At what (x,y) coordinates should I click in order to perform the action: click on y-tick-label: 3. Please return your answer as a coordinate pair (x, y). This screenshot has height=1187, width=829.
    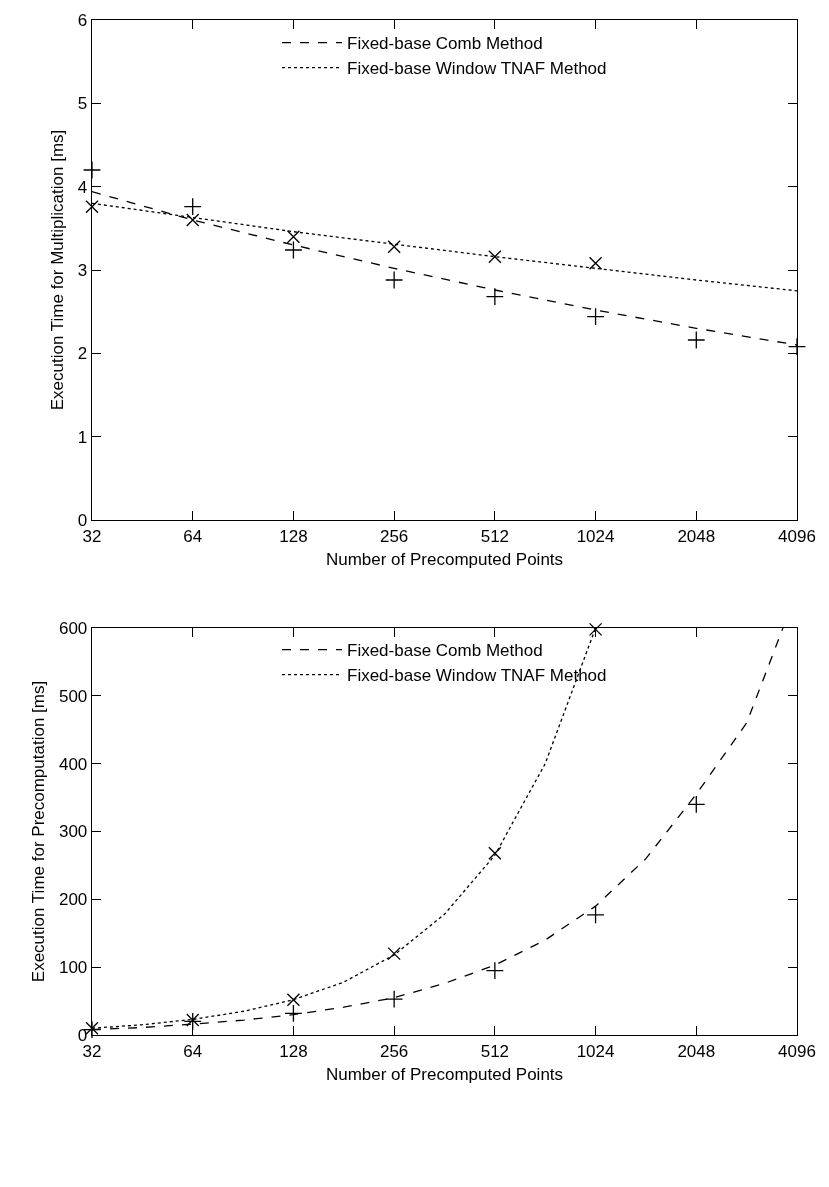
    Looking at the image, I should click on (82, 270).